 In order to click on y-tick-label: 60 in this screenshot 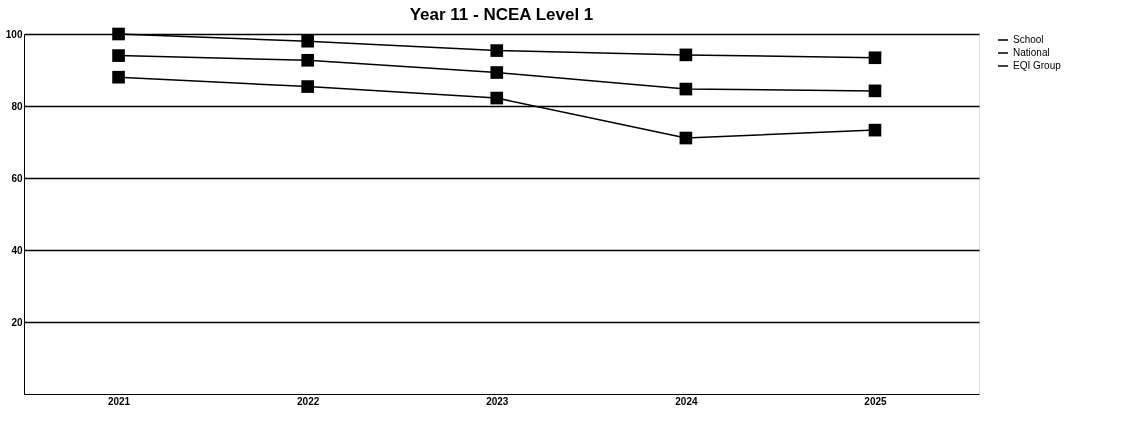, I will do `click(17, 178)`.